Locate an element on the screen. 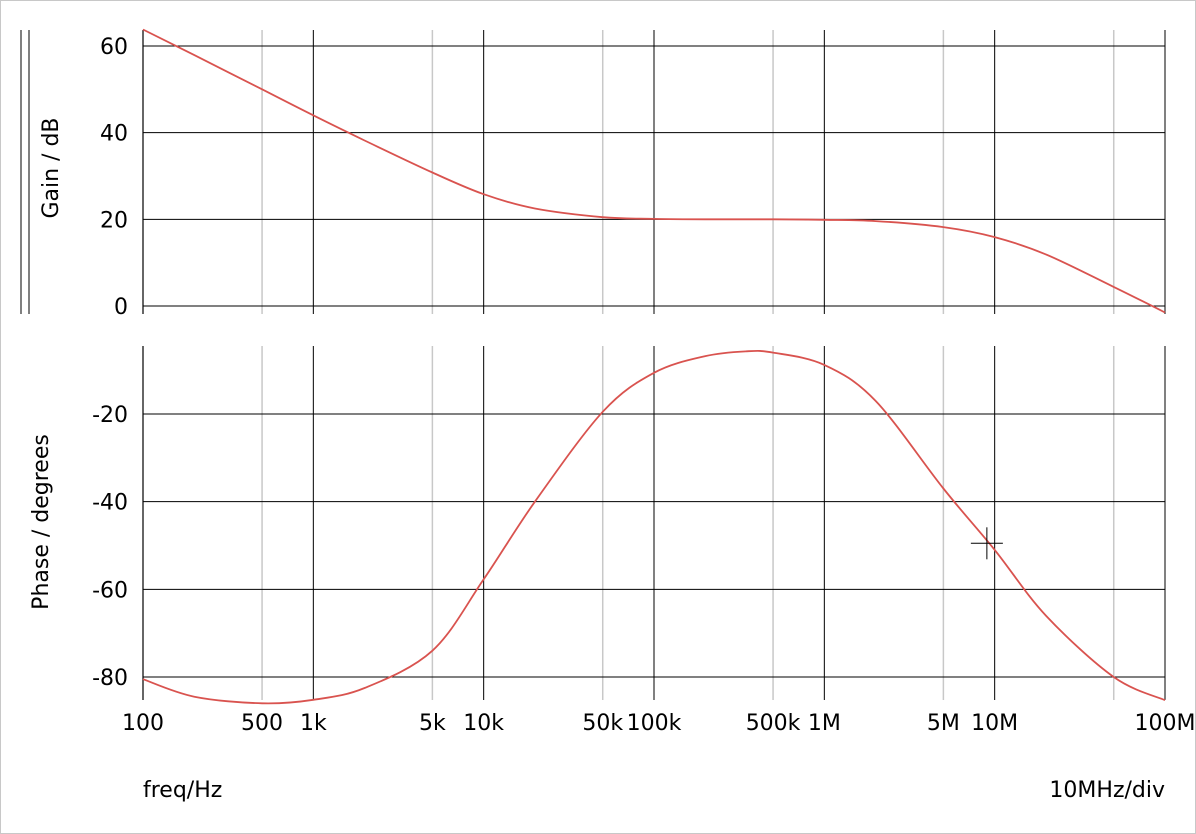 The width and height of the screenshot is (1196, 834). x-tick-label: 10M is located at coordinates (994, 723).